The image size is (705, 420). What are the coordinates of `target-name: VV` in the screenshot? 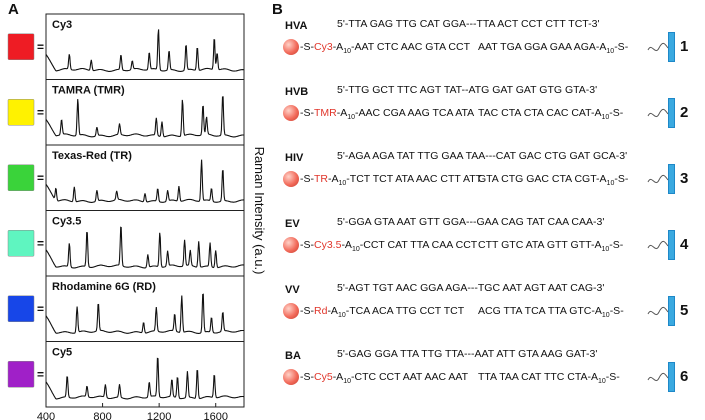 It's located at (292, 290).